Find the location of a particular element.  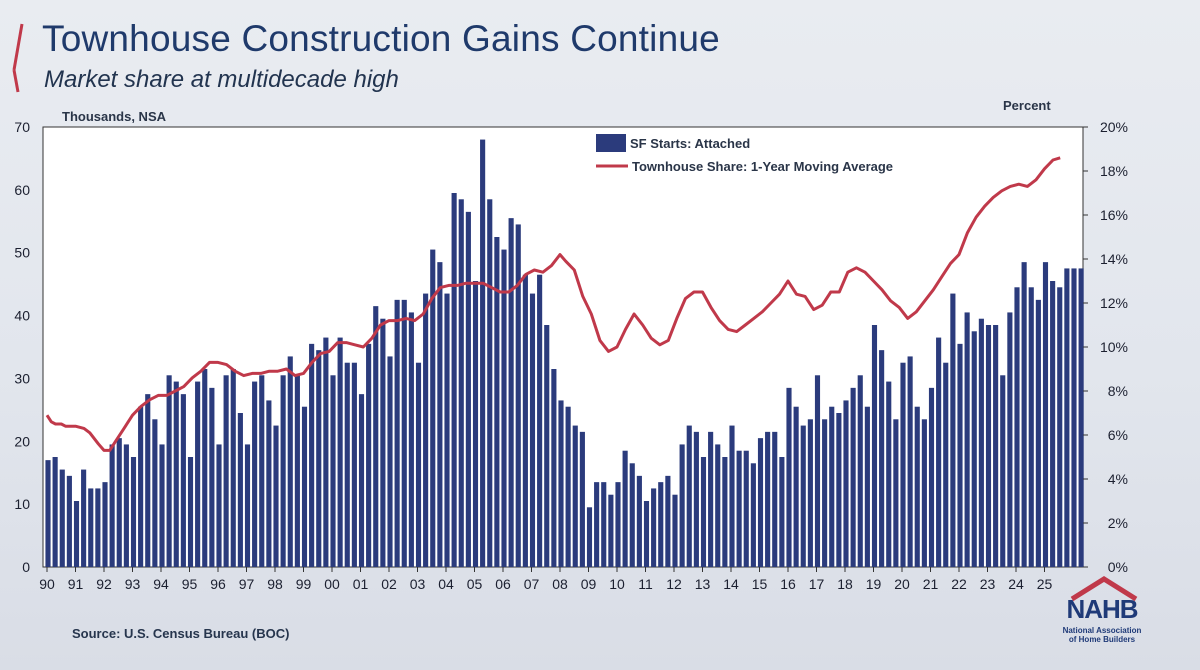

right-axis-ticks: 0% 2% 4% 6% 8% 10% 12% 14% 16% 18% 20% is located at coordinates (1105, 347).